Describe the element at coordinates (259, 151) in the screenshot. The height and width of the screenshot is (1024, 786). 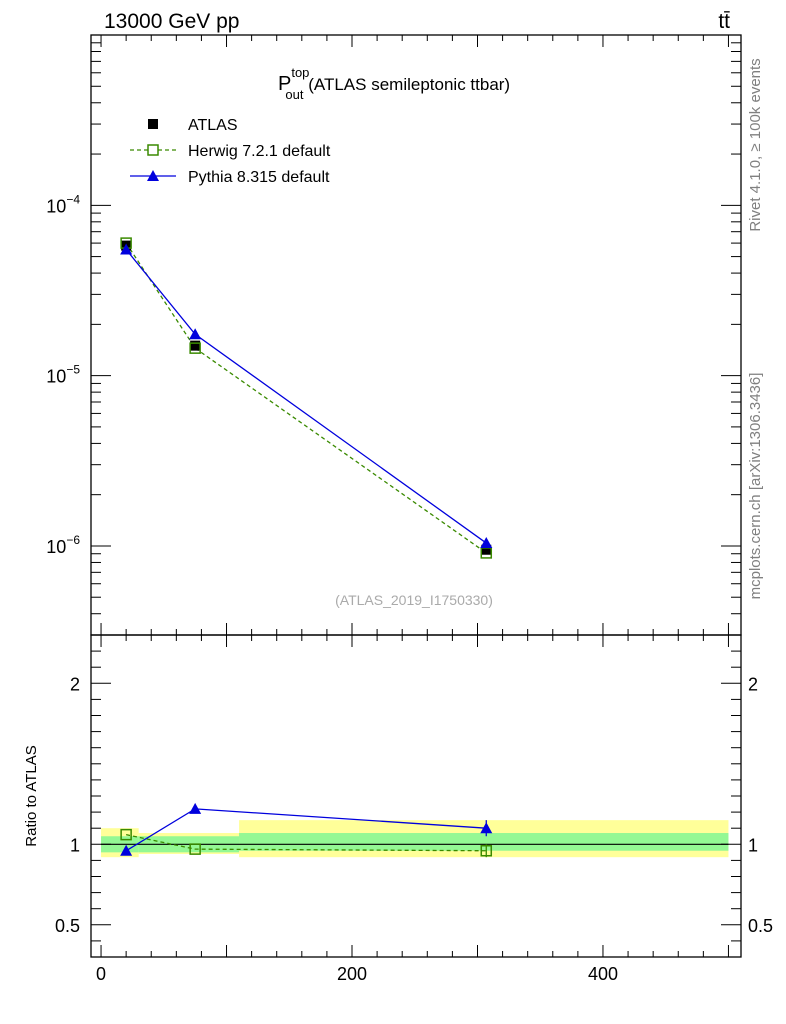
I see `legend-herwig-label: Herwig 7.2.1 default` at that location.